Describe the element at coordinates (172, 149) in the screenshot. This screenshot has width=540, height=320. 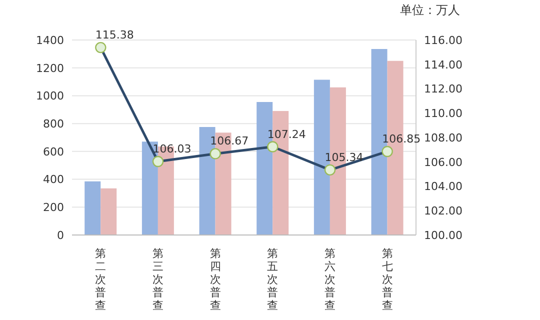
I see `data-label: 106.03` at that location.